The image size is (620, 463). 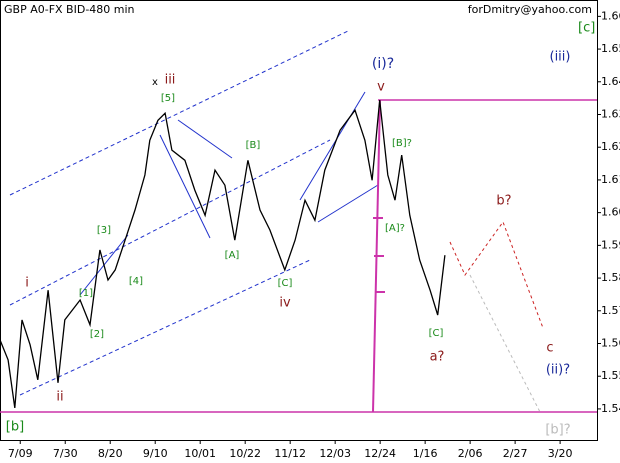 I want to click on wave-label: (ii)?, so click(x=558, y=370).